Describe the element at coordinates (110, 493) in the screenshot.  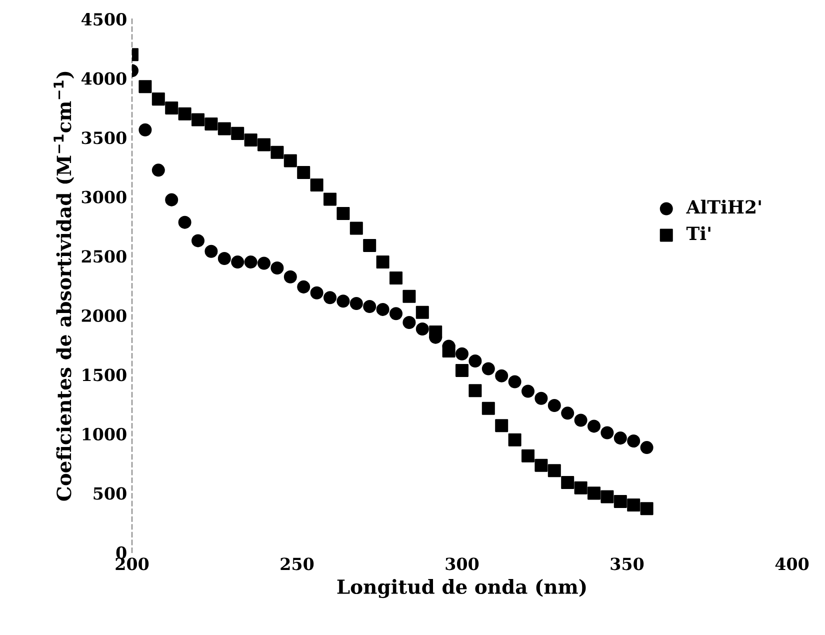
I see `y-tick-label: 500` at that location.